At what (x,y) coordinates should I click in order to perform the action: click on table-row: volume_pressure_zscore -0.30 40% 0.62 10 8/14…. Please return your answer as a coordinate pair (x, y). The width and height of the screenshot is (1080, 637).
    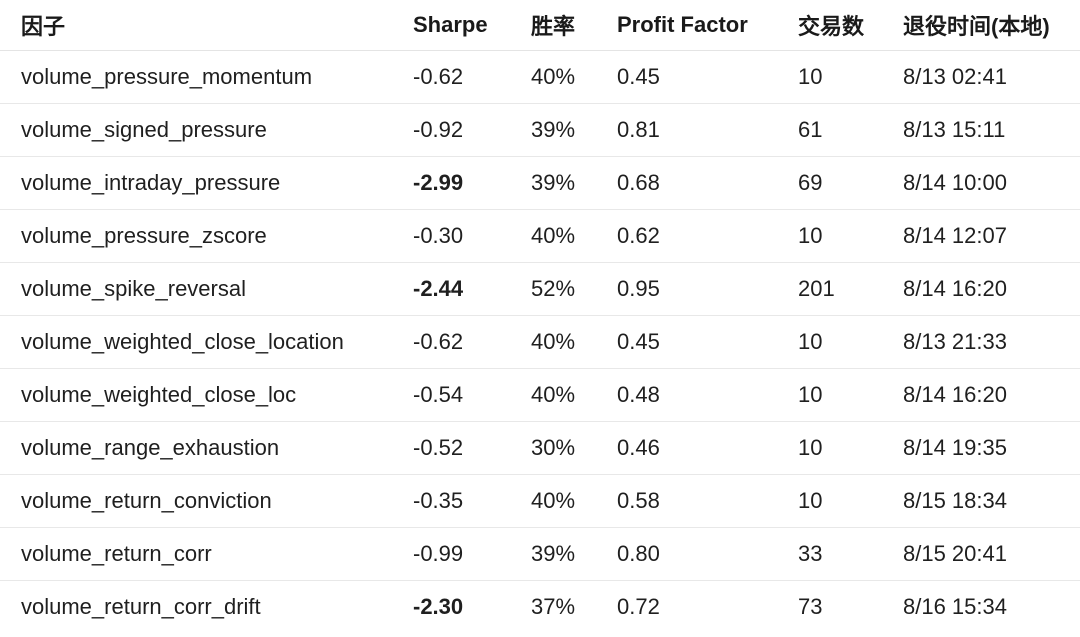
    Looking at the image, I should click on (540, 236).